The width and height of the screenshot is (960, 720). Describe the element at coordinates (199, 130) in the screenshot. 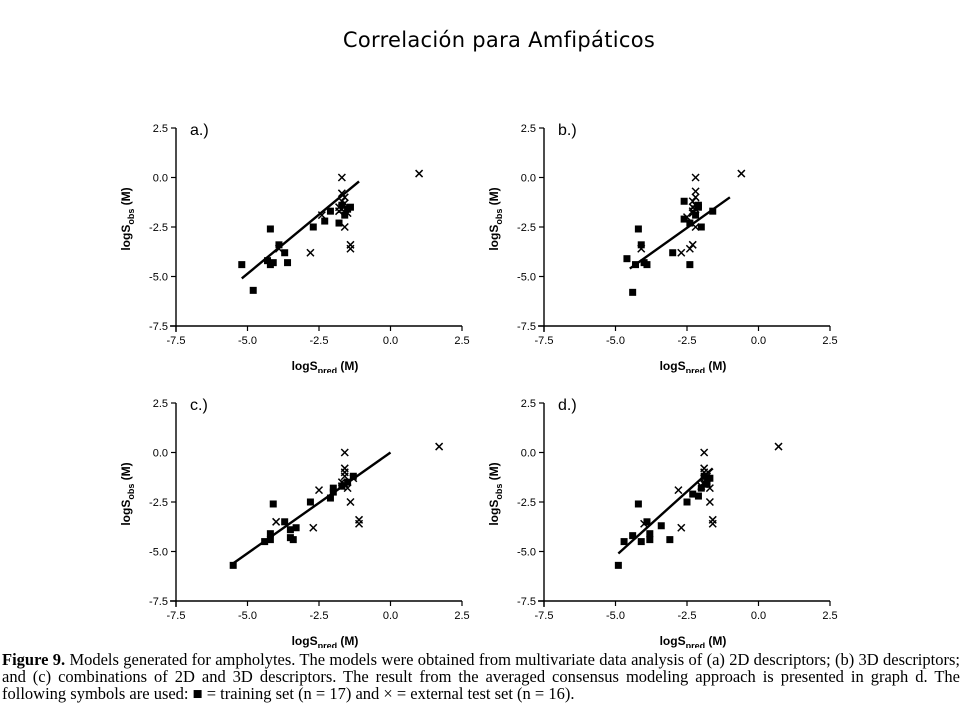

I see `panel-label: a.)` at that location.